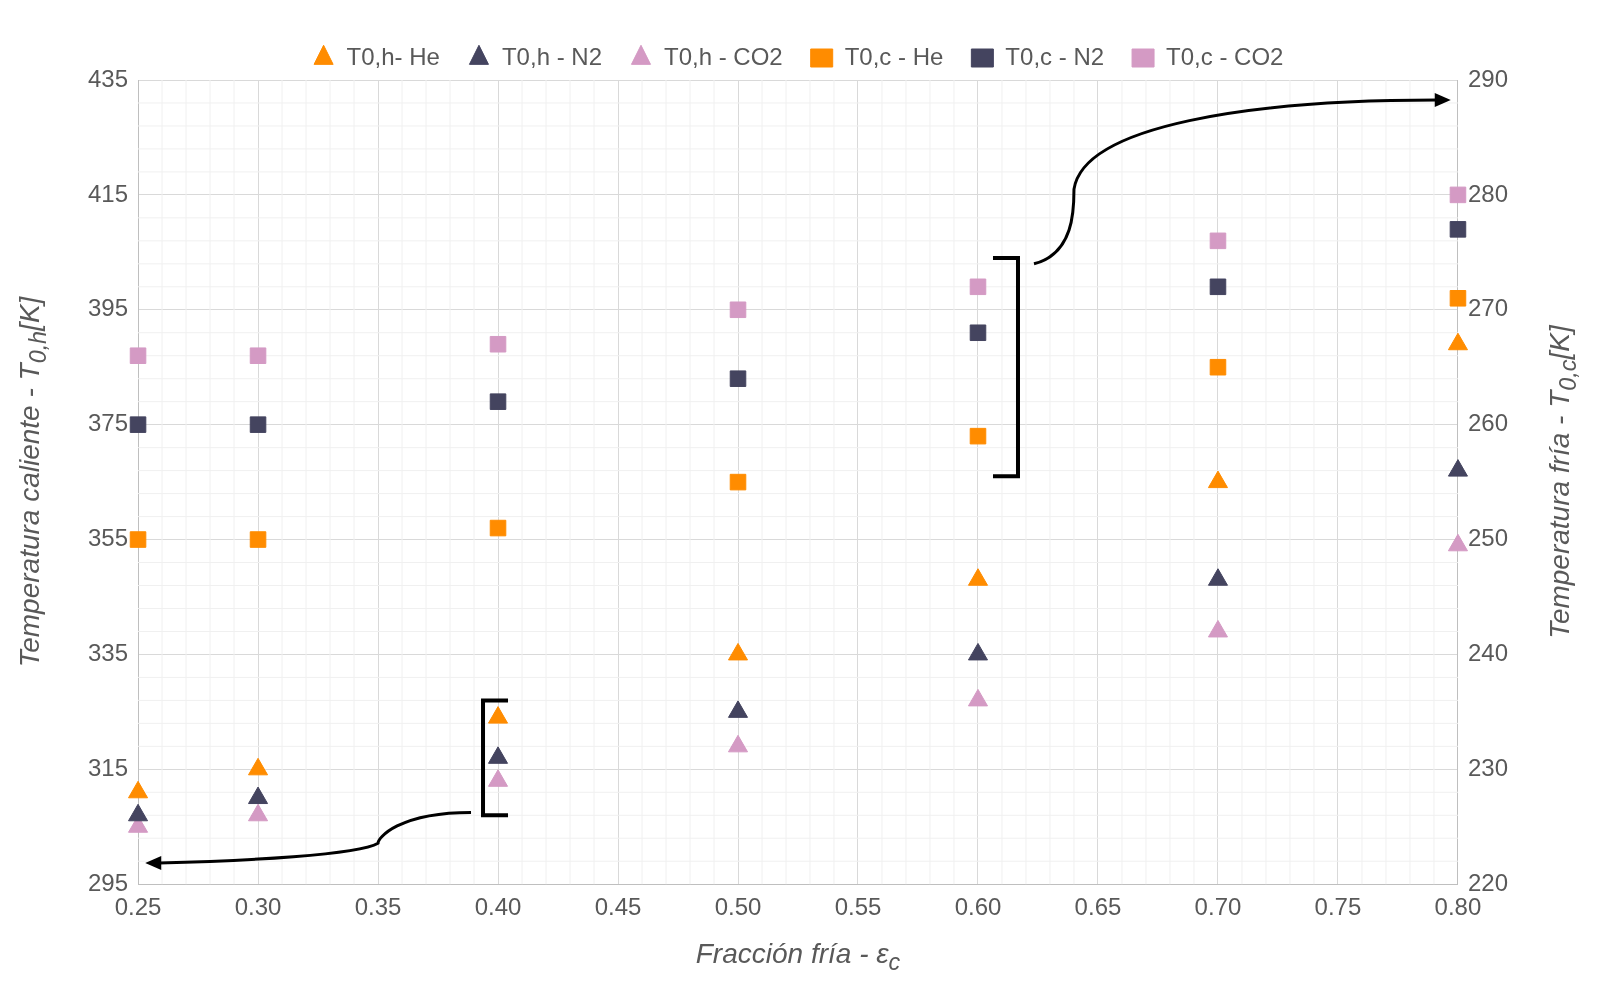 This screenshot has width=1601, height=999. I want to click on y-tick-label: 415, so click(108, 193).